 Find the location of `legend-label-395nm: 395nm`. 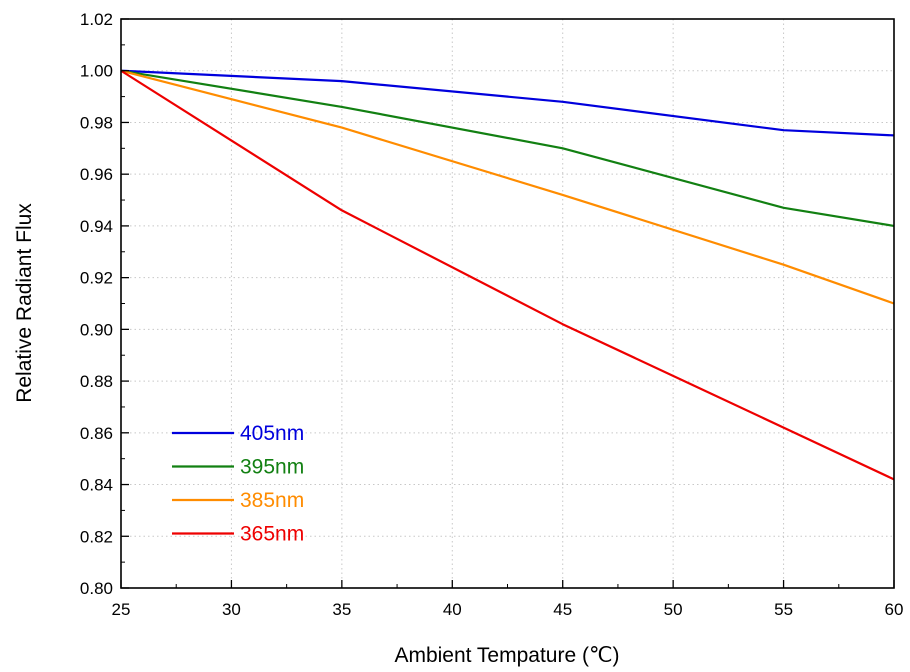

legend-label-395nm: 395nm is located at coordinates (272, 467).